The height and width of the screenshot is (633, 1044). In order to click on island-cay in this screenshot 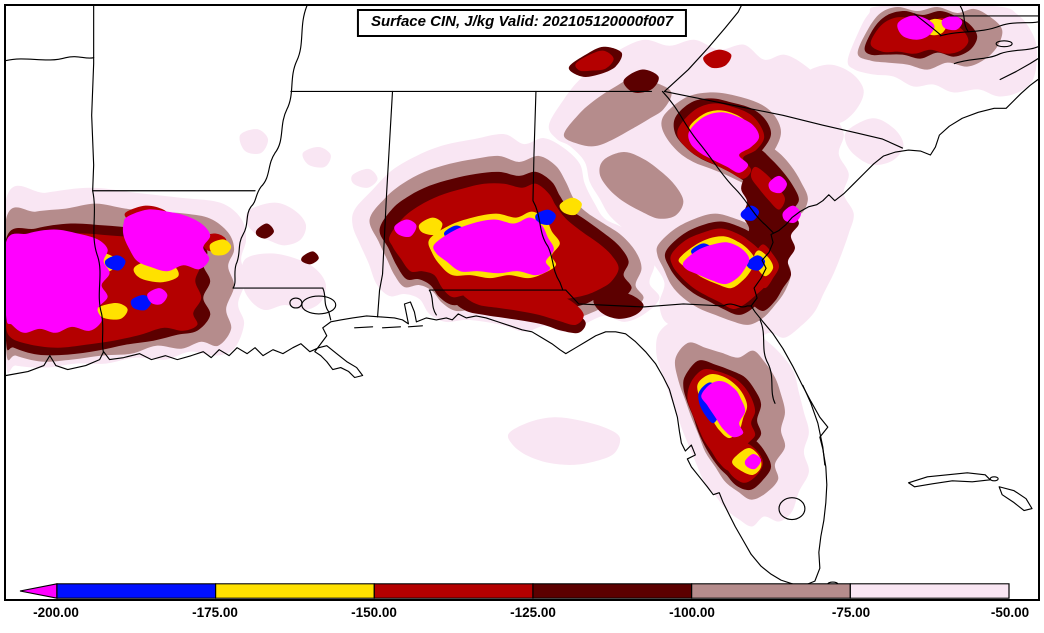, I will do `click(994, 479)`.